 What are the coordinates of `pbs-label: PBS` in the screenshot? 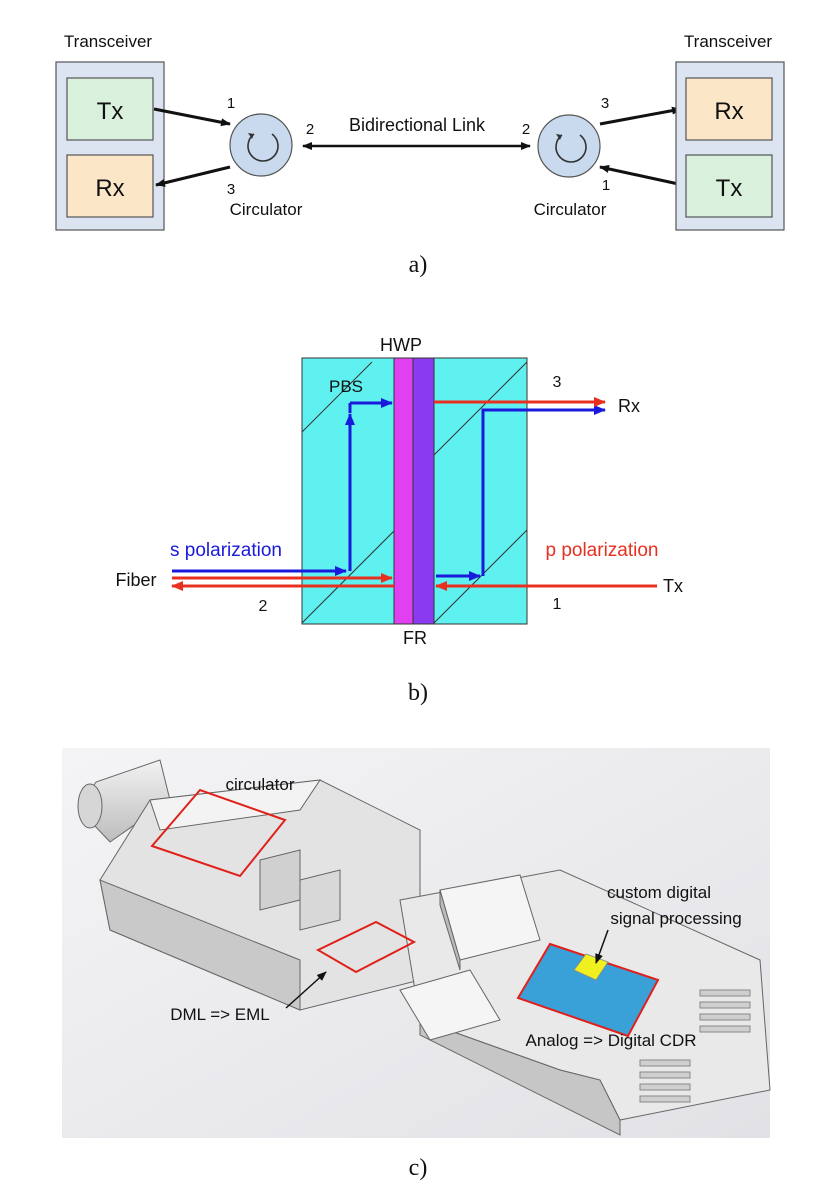 It's located at (346, 386).